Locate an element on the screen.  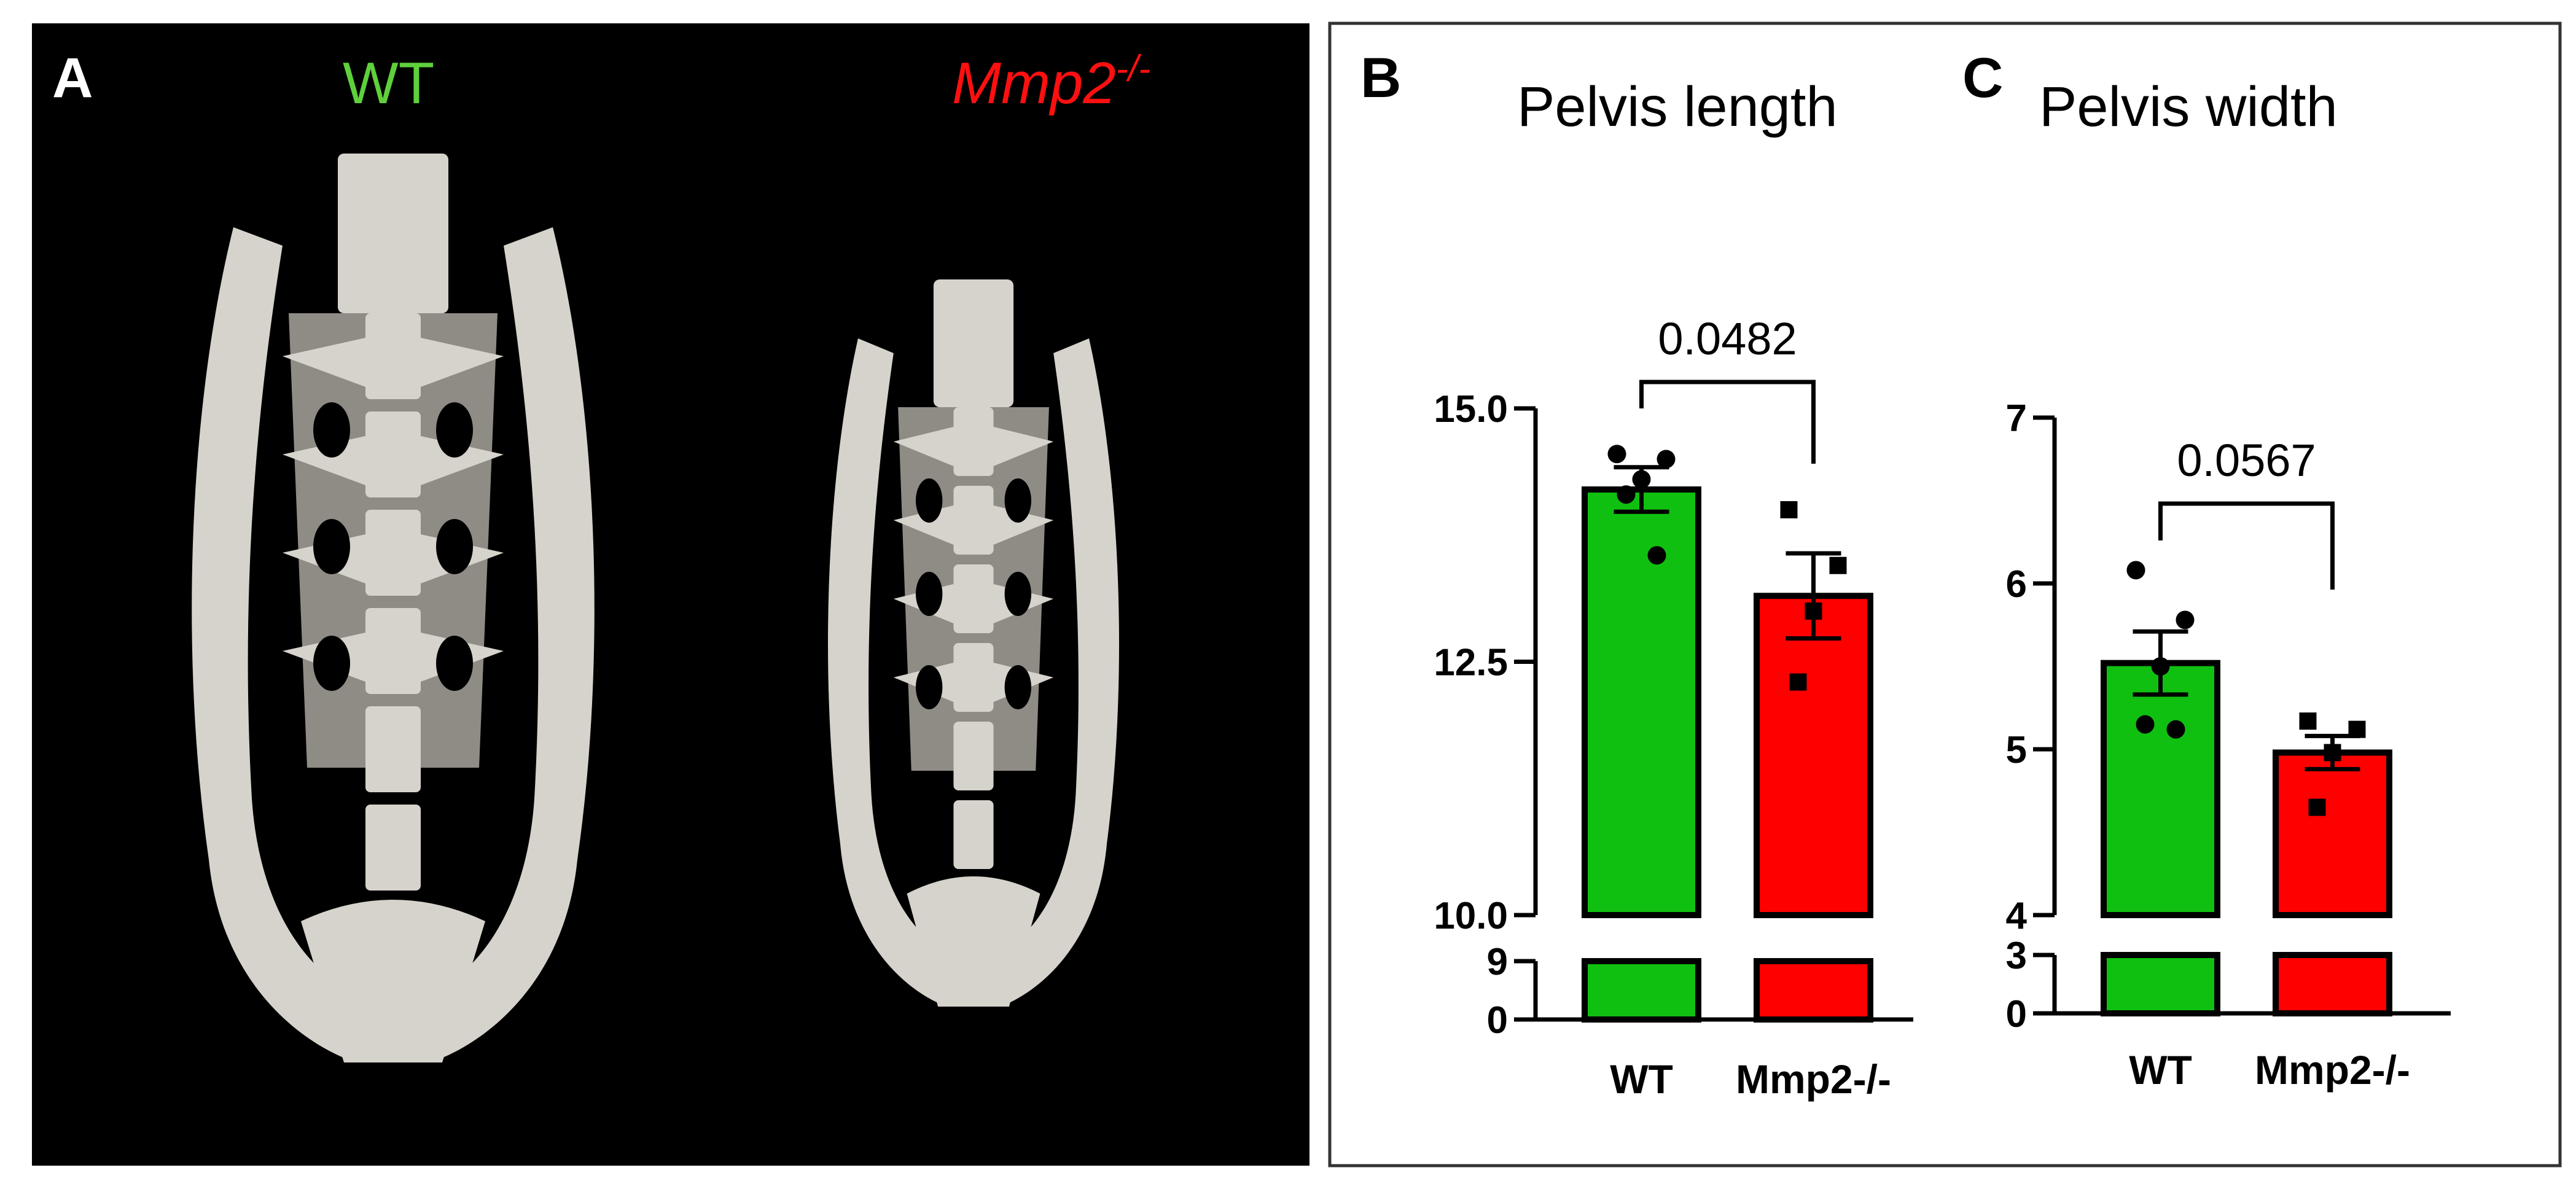
mmp2-pelvis is located at coordinates (973, 643).